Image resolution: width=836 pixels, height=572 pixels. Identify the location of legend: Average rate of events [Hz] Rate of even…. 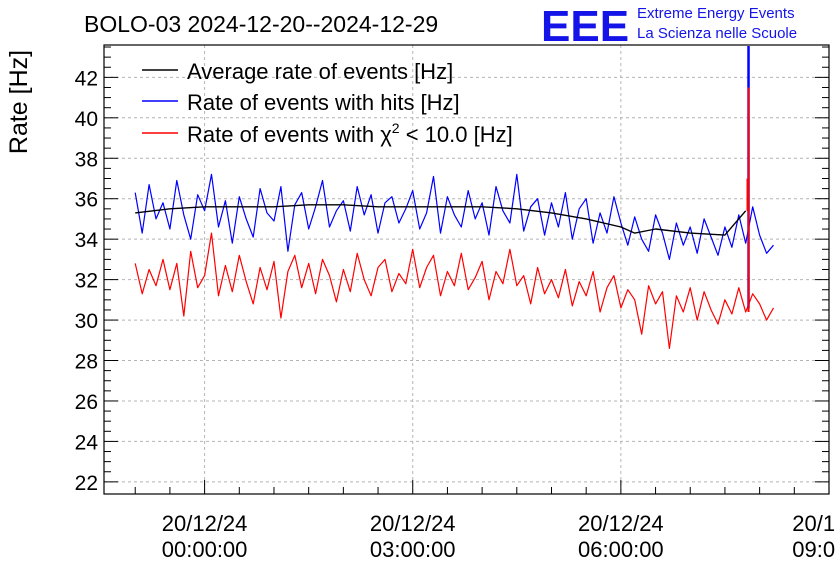
(327, 103).